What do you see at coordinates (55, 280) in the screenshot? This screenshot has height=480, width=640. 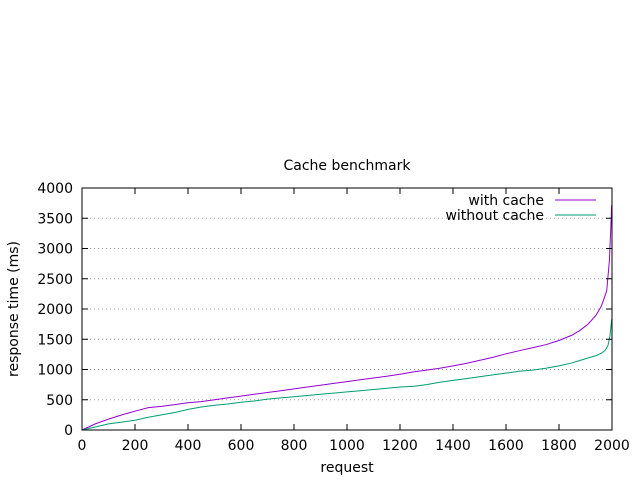 I see `y-tick-label: 2500` at bounding box center [55, 280].